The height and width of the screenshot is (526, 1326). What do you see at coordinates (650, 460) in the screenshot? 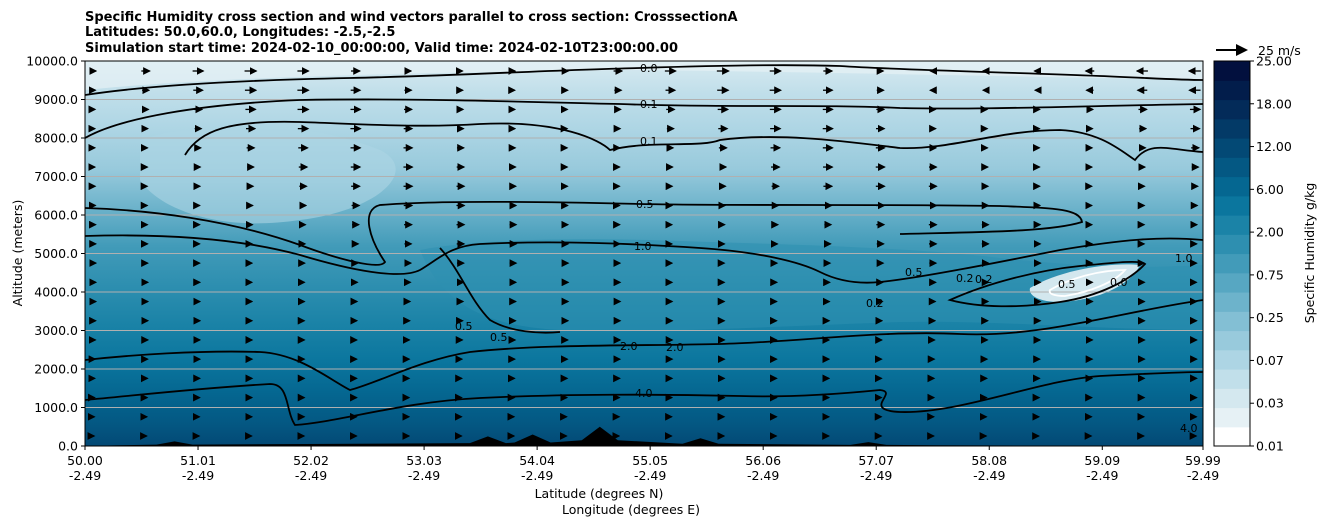
I see `x-tick-label-lat: 55.05` at bounding box center [650, 460].